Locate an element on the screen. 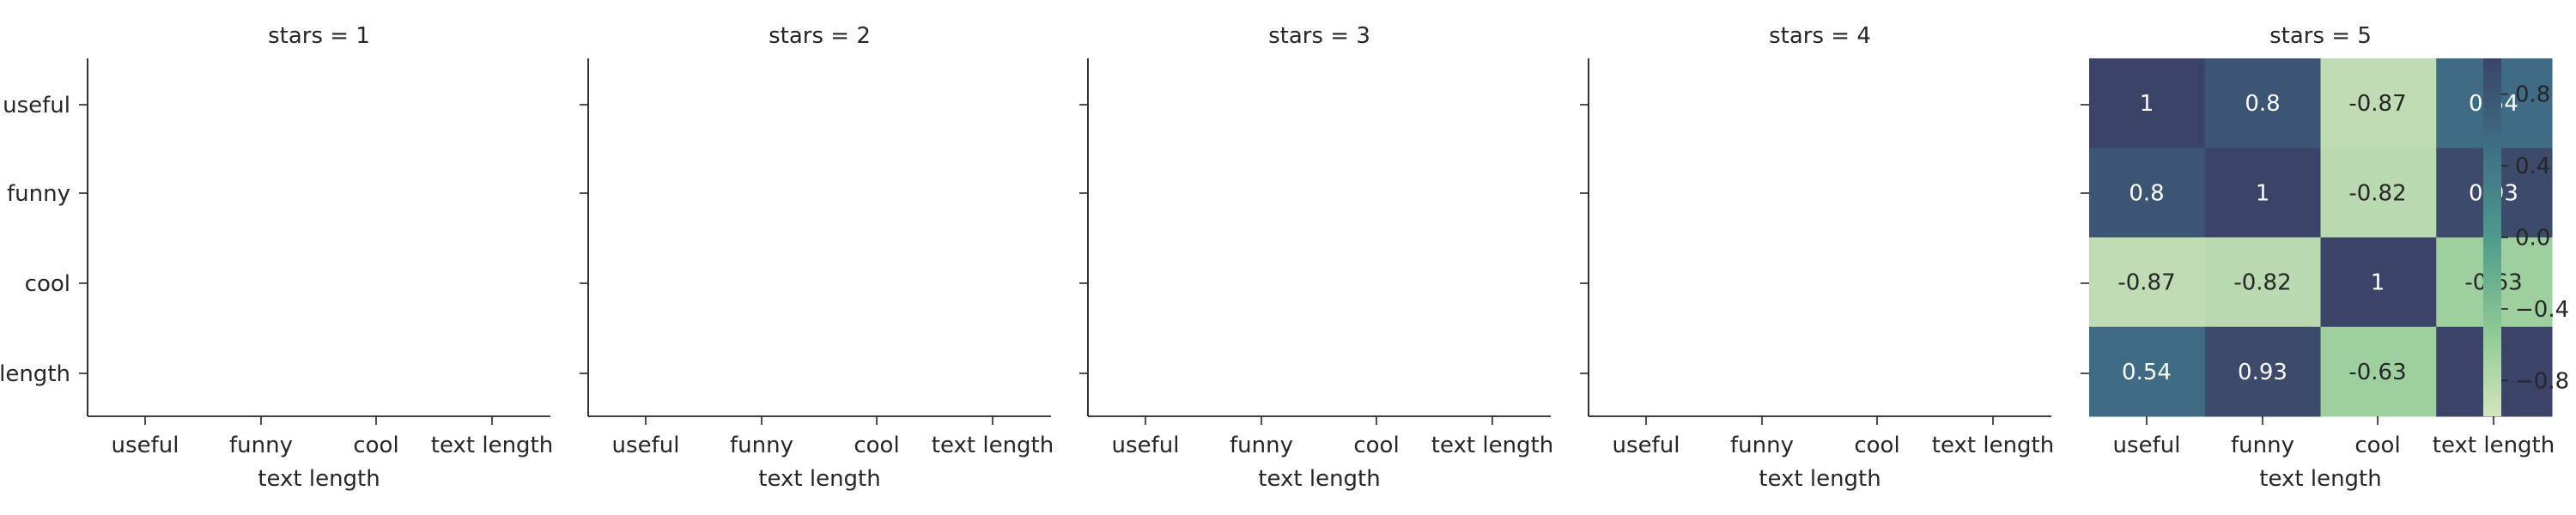  colorbar-tick-label: 0.8 is located at coordinates (2532, 95).